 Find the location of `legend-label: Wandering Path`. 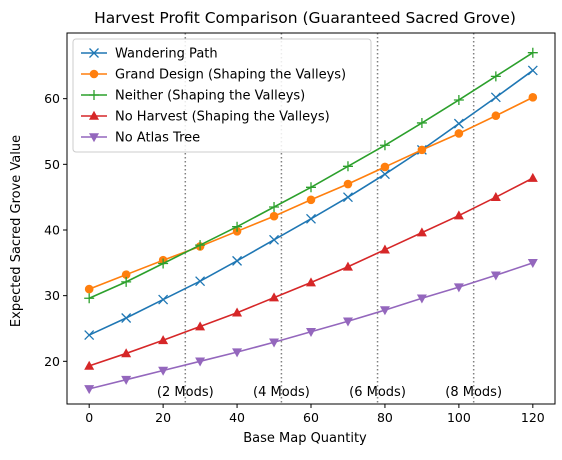

legend-label: Wandering Path is located at coordinates (166, 54).